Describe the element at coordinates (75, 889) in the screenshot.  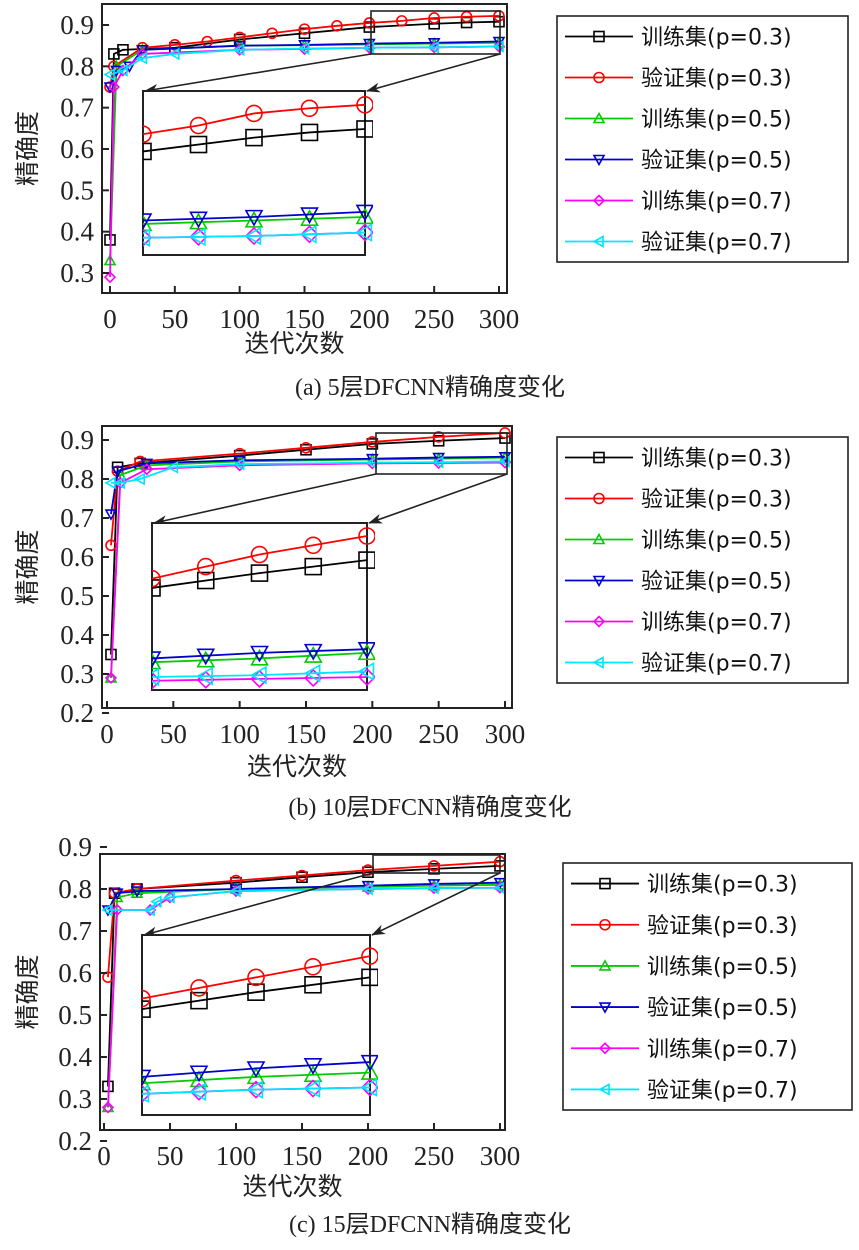
I see `y-tick-label: 0.8` at that location.